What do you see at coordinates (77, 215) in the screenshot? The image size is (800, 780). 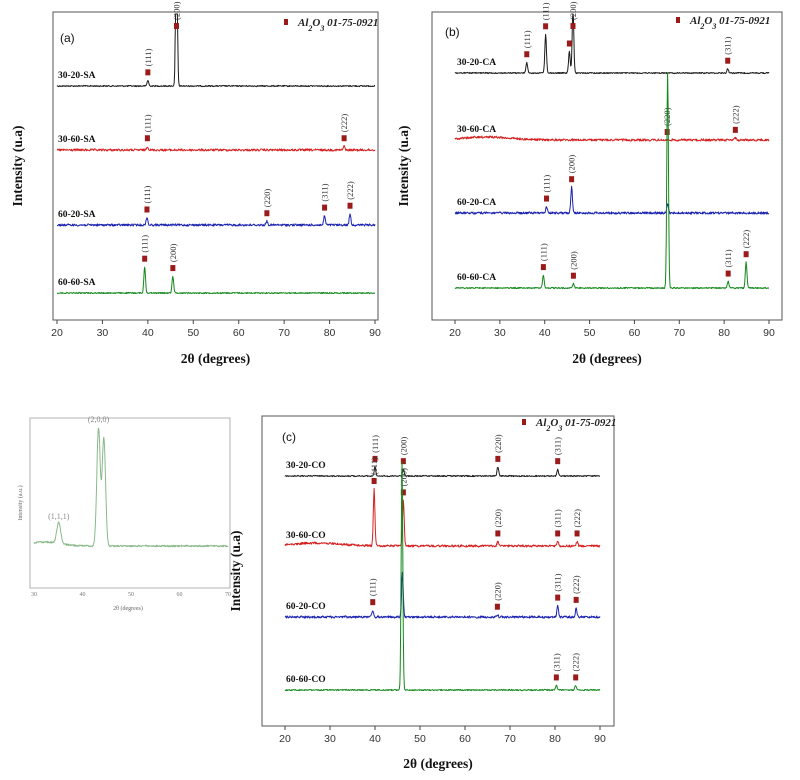 I see `series-label: 60-20-SA` at bounding box center [77, 215].